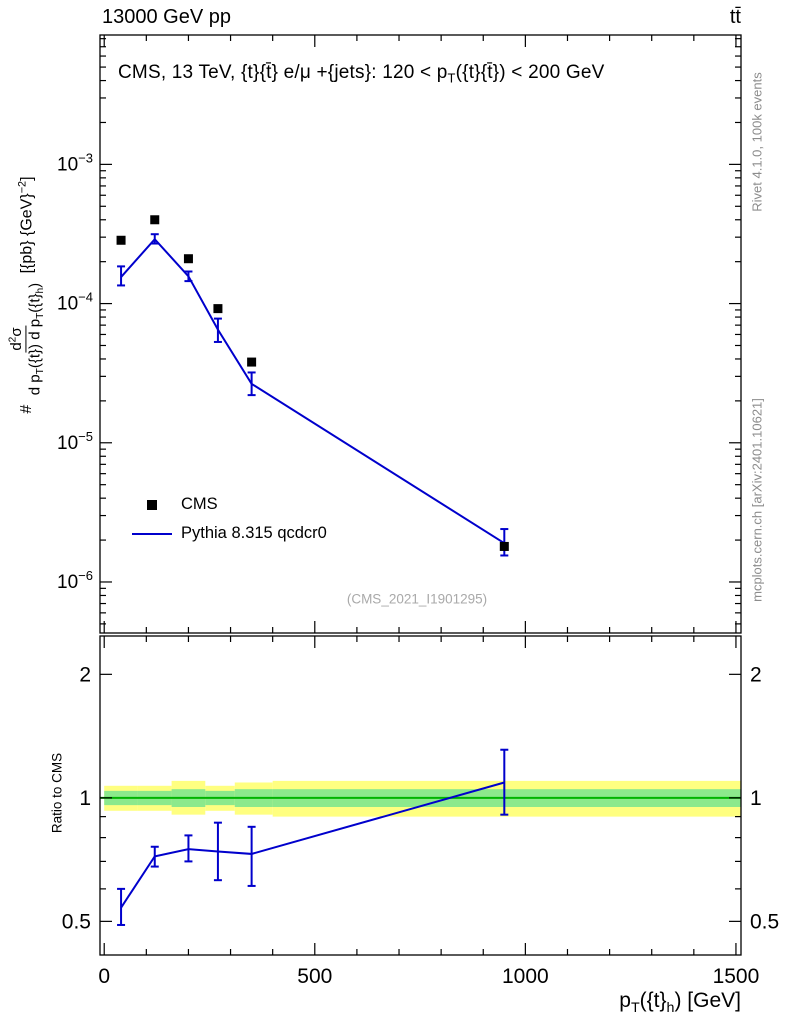 The height and width of the screenshot is (1024, 786). Describe the element at coordinates (228, 504) in the screenshot. I see `legend-item-cms: CMS` at that location.